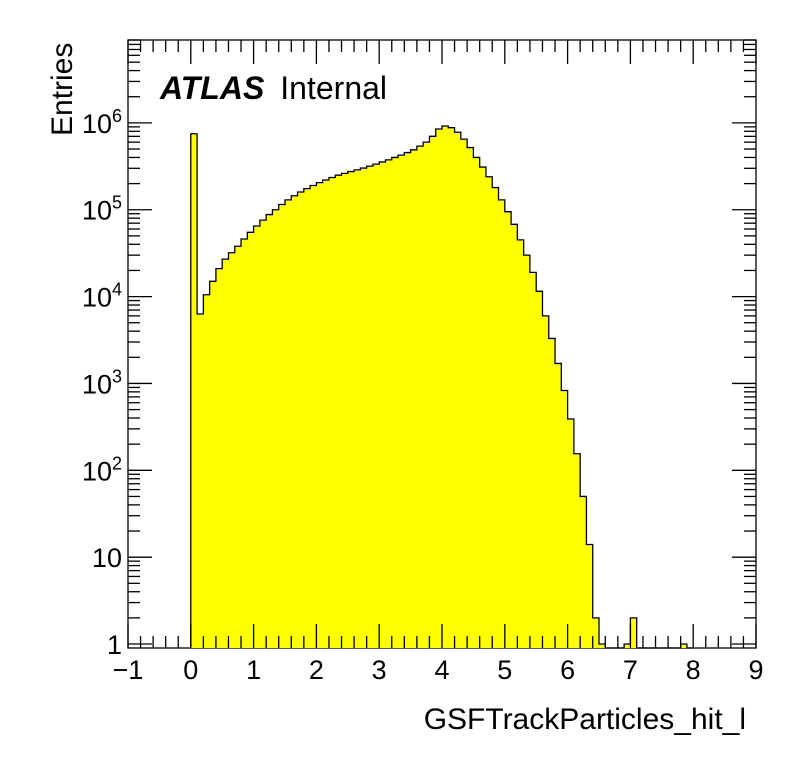 This screenshot has height=772, width=796. I want to click on x-tick-label: −1, so click(128, 670).